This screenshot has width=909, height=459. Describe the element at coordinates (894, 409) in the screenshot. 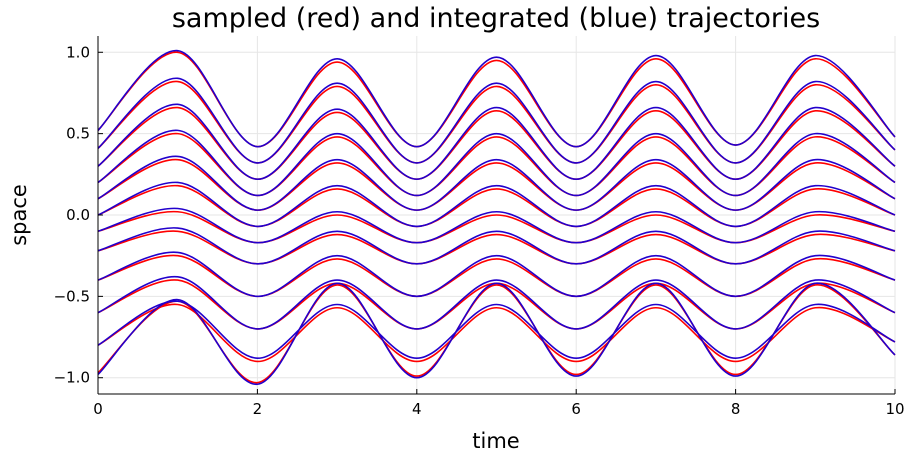

I see `x-tick-label: 10` at that location.